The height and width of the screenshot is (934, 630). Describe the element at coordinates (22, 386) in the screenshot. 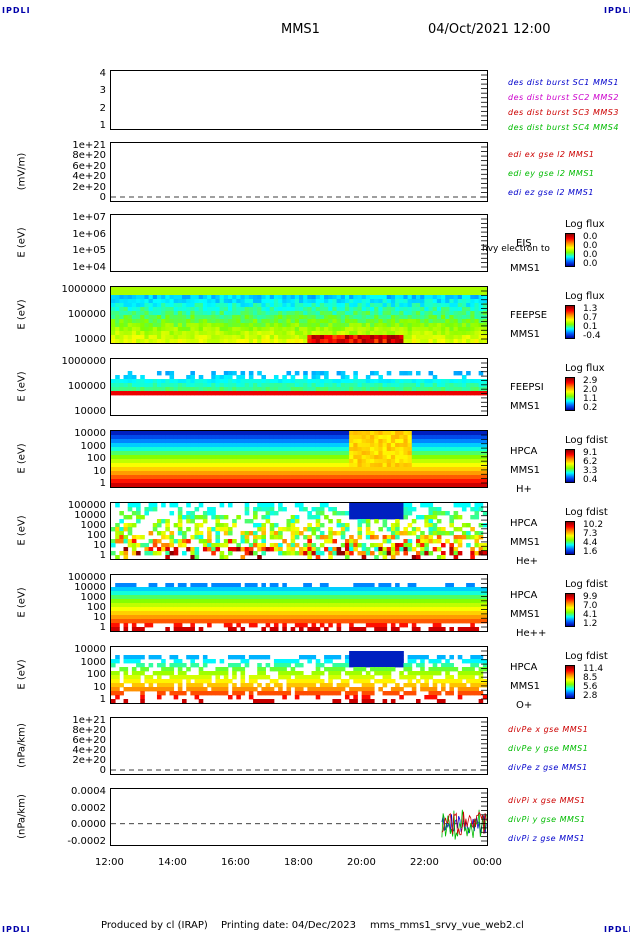

I see `panel-5-ylabel: E (eV)` at that location.